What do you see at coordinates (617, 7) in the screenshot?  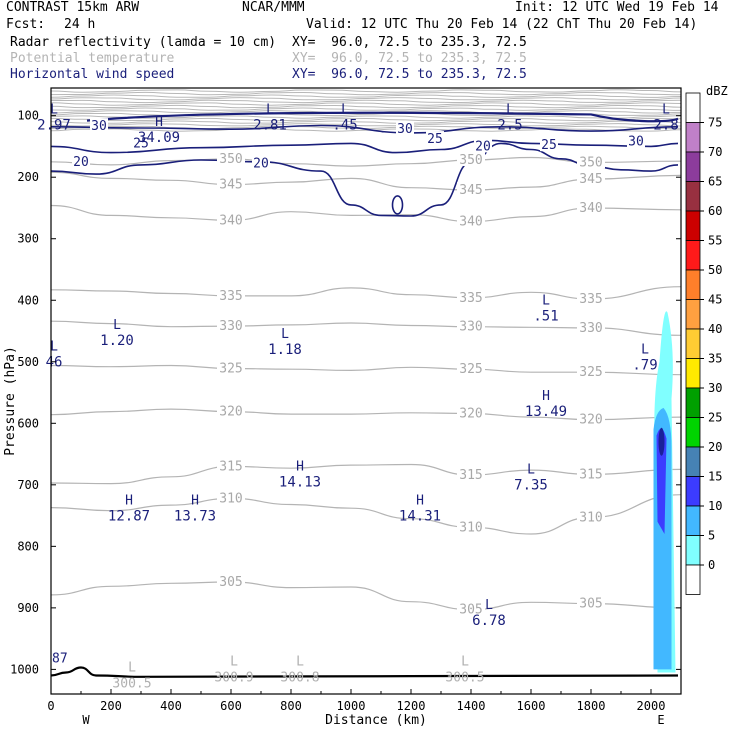 I see `init-time: Init: 12 UTC Wed 19 Feb 14` at bounding box center [617, 7].